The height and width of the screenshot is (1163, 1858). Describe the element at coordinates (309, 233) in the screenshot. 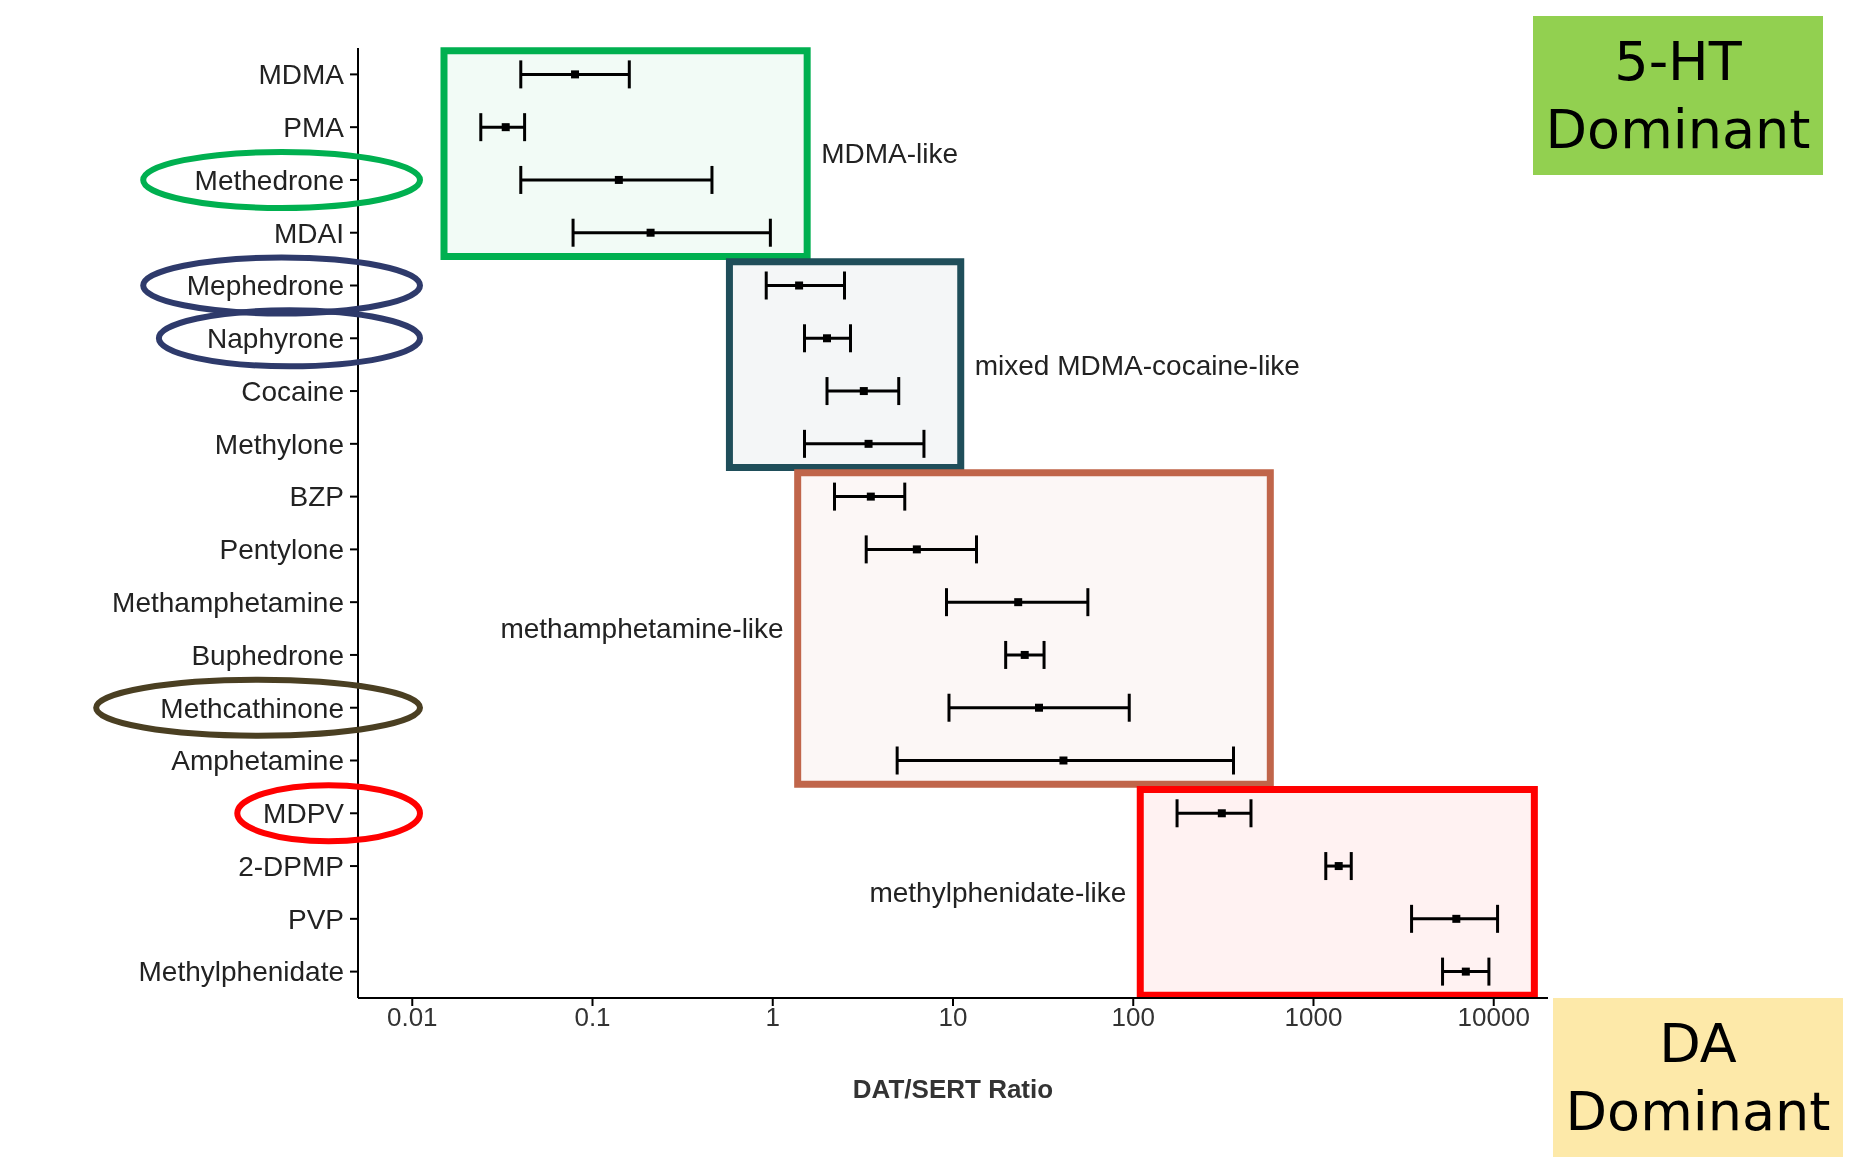

I see `y-tick-label: MDAI` at that location.